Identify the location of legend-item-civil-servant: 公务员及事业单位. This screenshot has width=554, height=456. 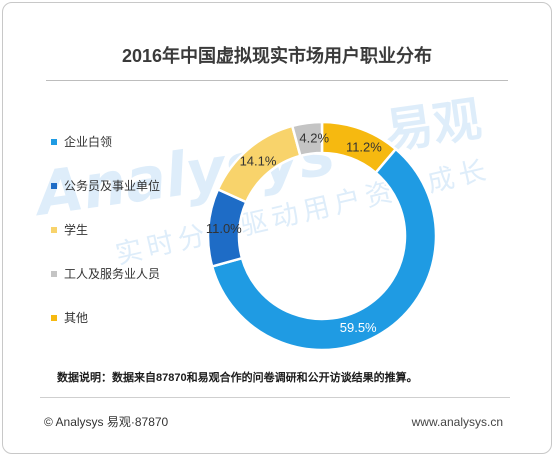
(105, 186).